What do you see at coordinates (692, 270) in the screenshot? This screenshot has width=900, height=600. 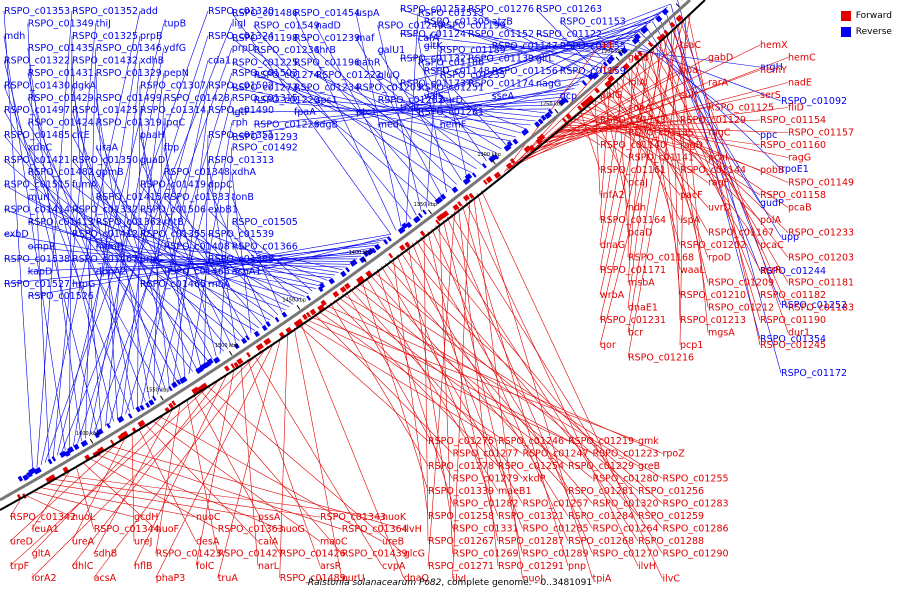 I see `forward-gene-label: waaL` at bounding box center [692, 270].